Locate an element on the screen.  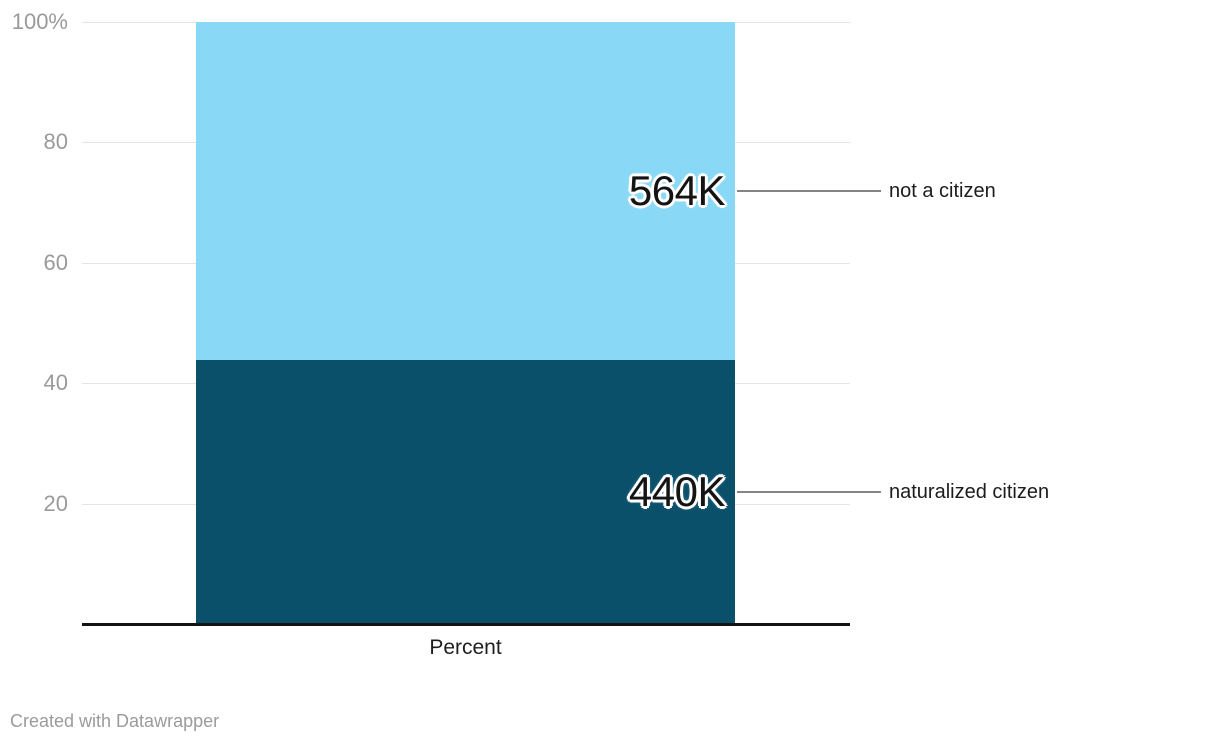
y-tick-label: 20 is located at coordinates (55, 503).